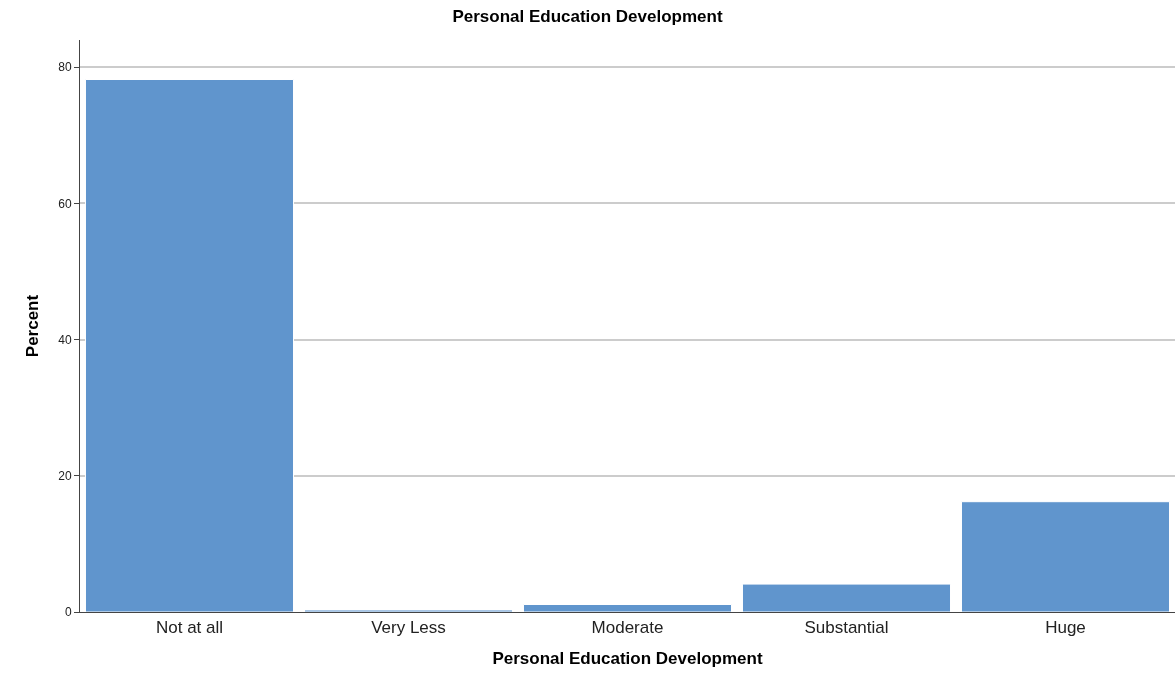  What do you see at coordinates (1065, 628) in the screenshot?
I see `x-tick-label: Huge` at bounding box center [1065, 628].